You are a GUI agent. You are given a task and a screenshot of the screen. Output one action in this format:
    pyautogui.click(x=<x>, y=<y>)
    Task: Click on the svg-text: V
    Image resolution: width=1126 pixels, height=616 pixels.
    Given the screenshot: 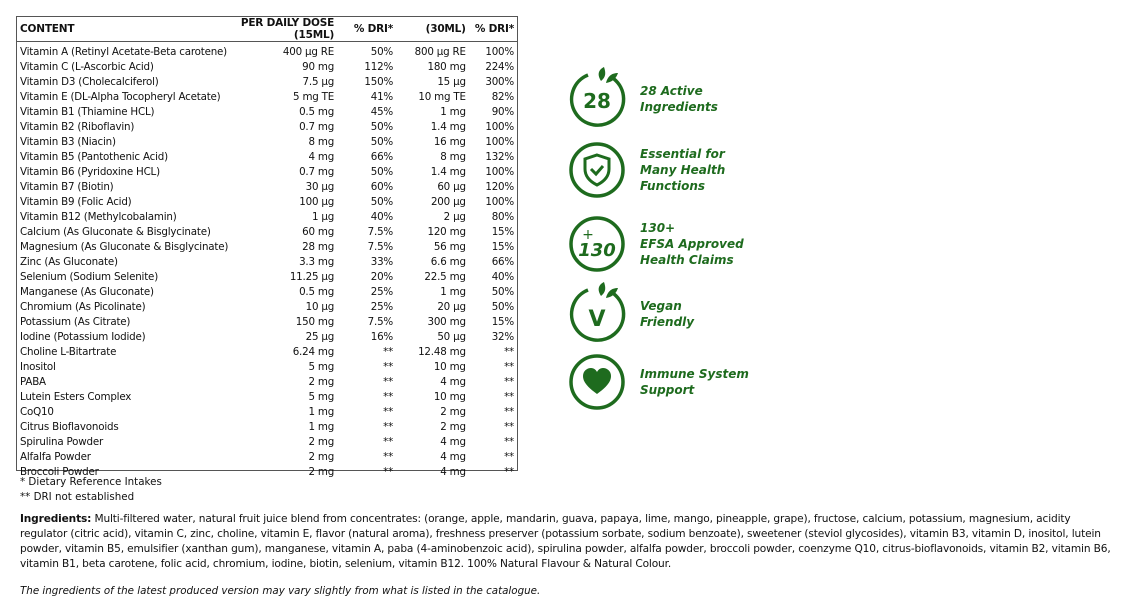 What is the action you would take?
    pyautogui.click(x=596, y=319)
    